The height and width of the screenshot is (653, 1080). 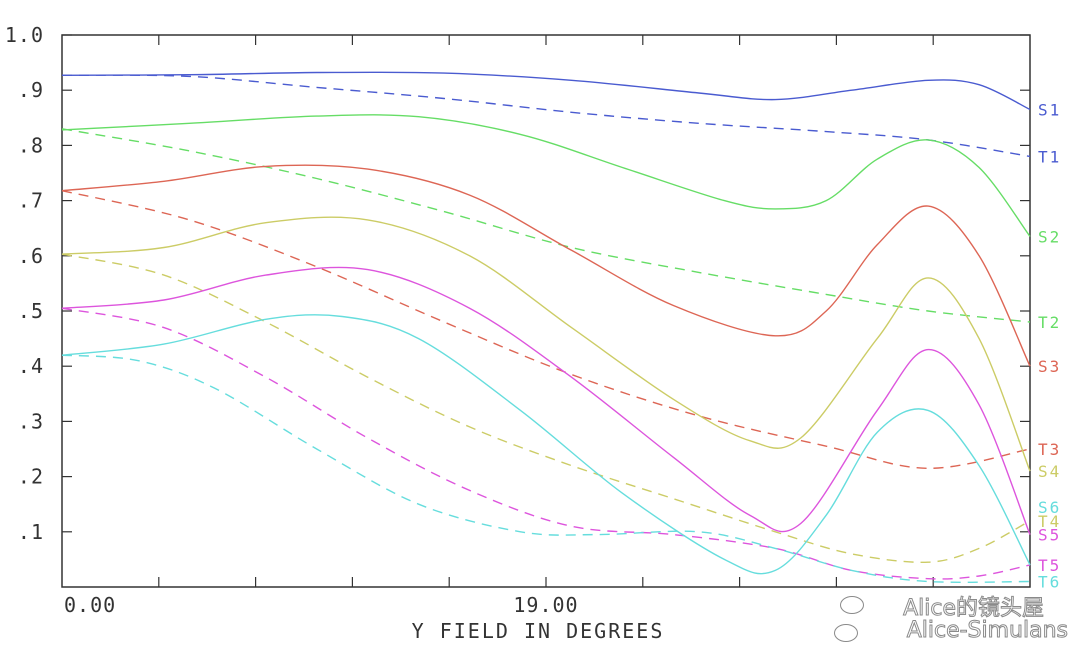 What do you see at coordinates (538, 631) in the screenshot?
I see `x-axis-title: Y FIELD IN DEGREES` at bounding box center [538, 631].